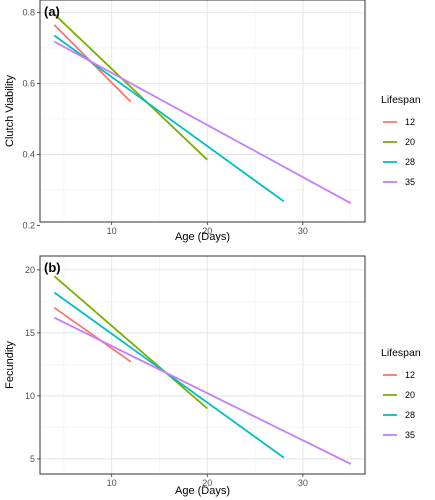 Image resolution: width=435 pixels, height=500 pixels. What do you see at coordinates (10, 111) in the screenshot?
I see `y-axis-title: Clutch Viability` at bounding box center [10, 111].